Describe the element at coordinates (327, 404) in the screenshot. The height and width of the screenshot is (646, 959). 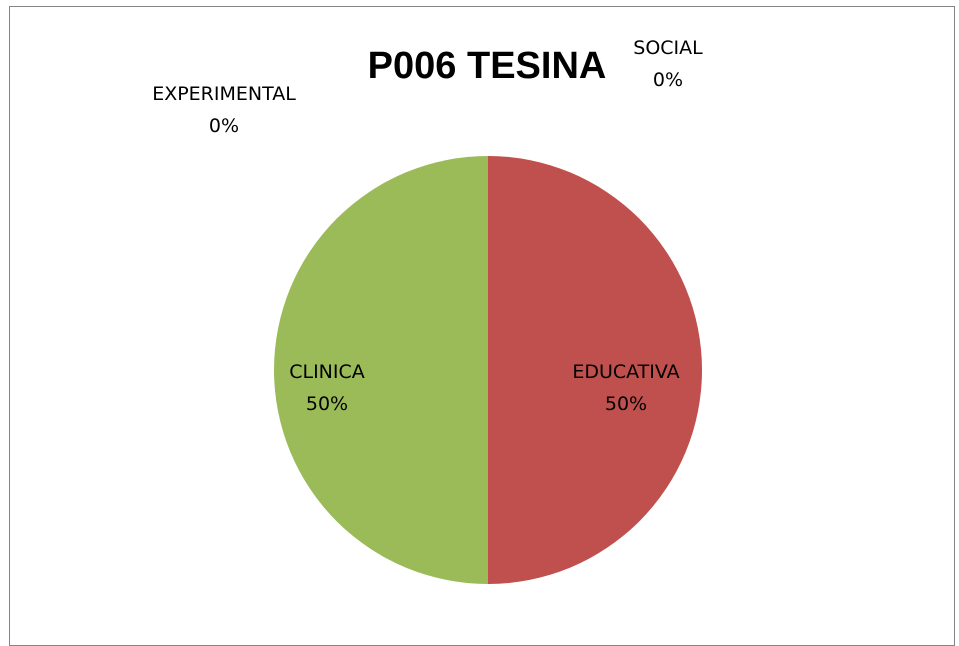
I see `slice-percent-clinica: 50%` at that location.